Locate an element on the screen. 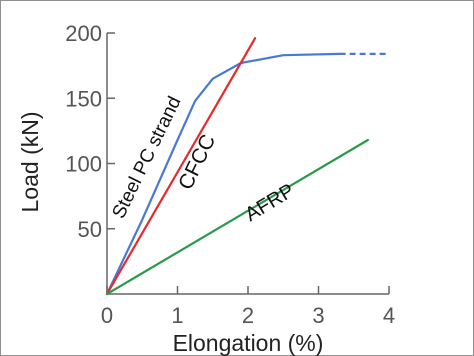 The height and width of the screenshot is (356, 474). y-tick-label: 150 is located at coordinates (83, 98).